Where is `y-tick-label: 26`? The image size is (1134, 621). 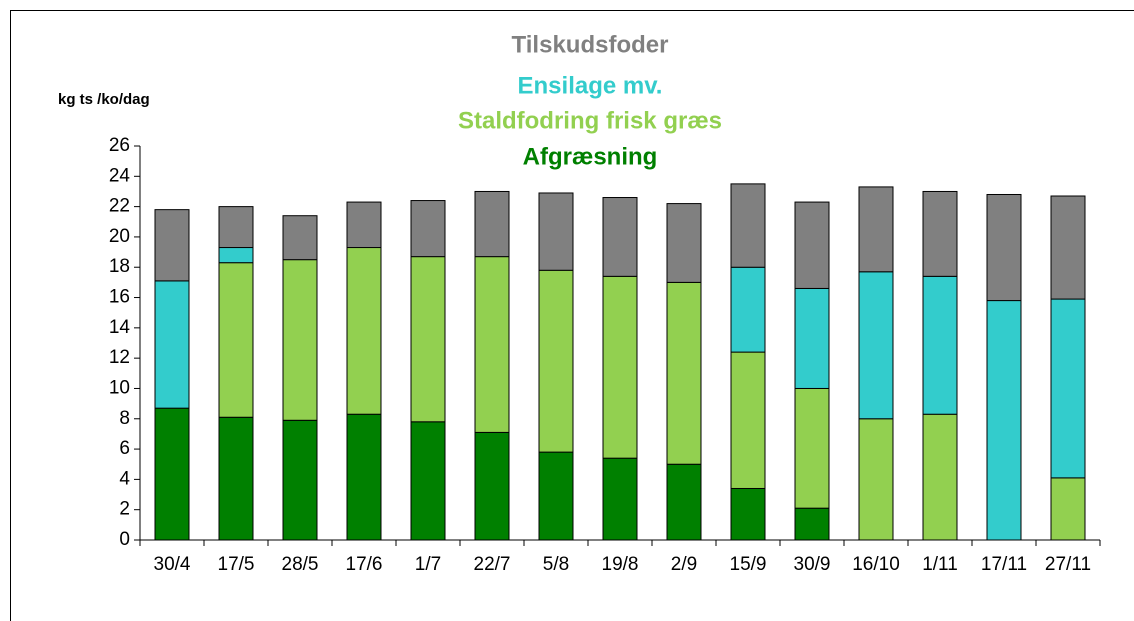 y-tick-label: 26 is located at coordinates (119, 145).